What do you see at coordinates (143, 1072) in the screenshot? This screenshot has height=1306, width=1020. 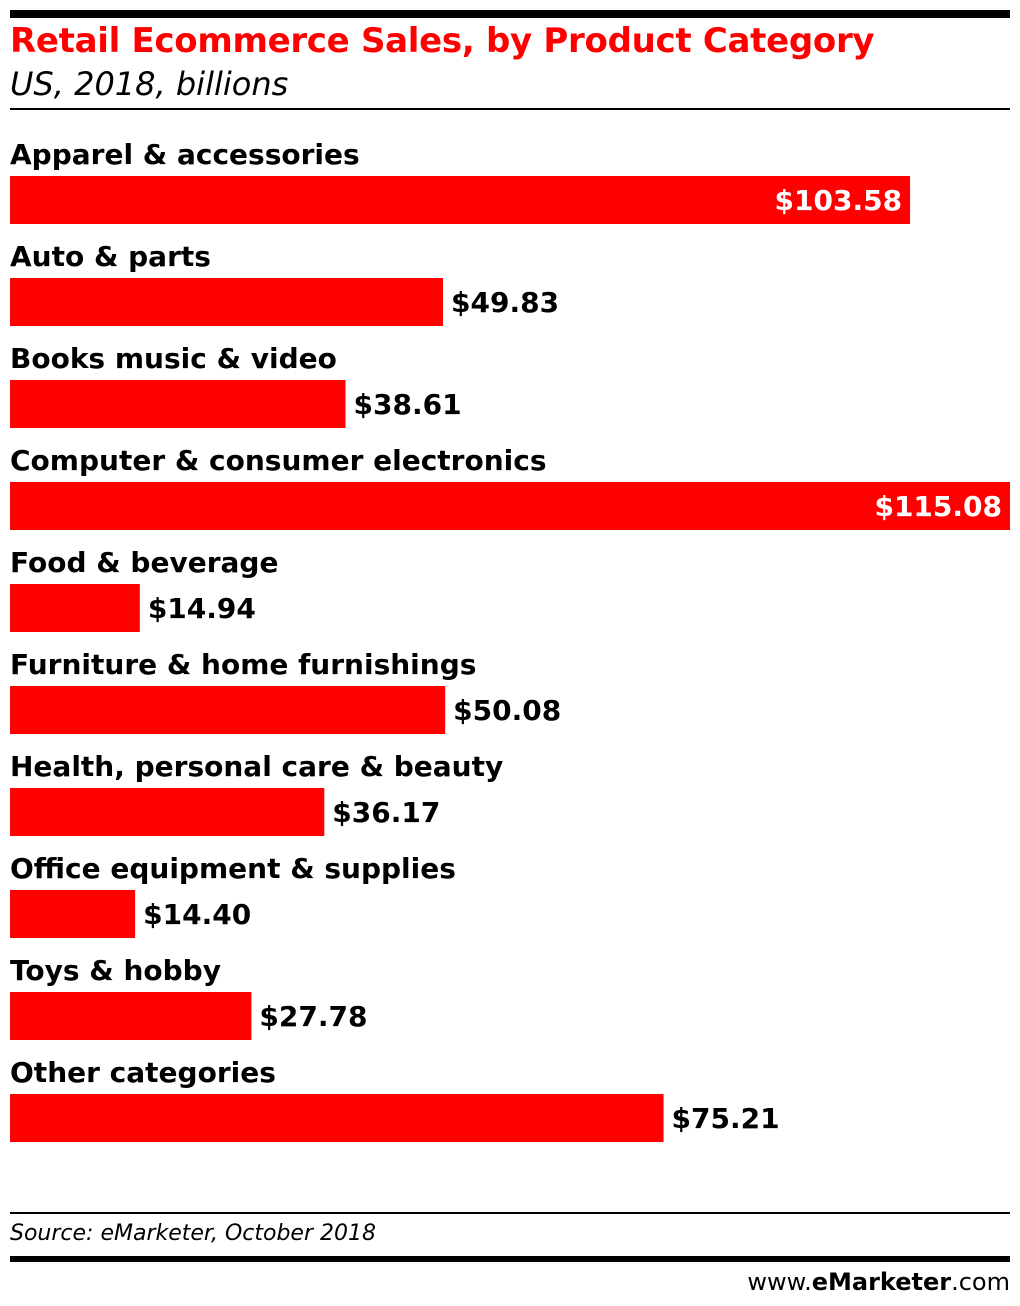 I see `category-label-other-categories: Other categories` at bounding box center [143, 1072].